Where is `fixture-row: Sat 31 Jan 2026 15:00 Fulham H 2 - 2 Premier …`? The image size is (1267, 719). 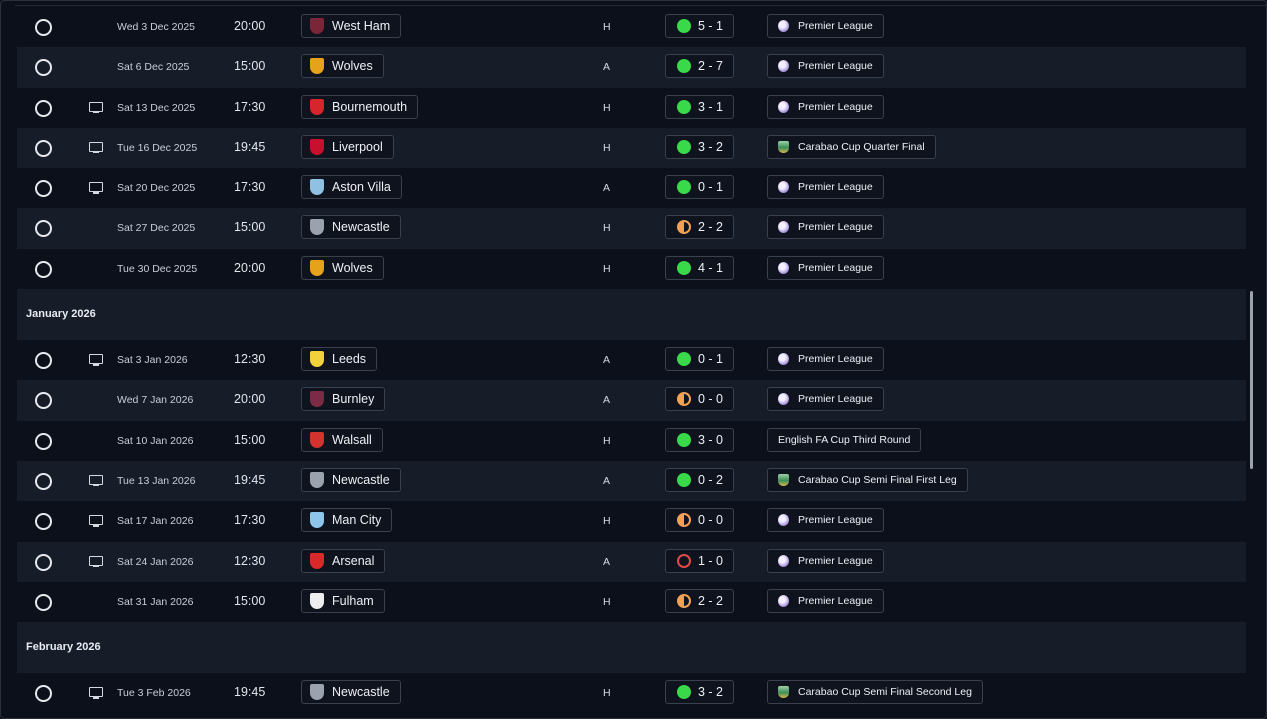
fixture-row: Sat 31 Jan 2026 15:00 Fulham H 2 - 2 Premier … is located at coordinates (631, 602).